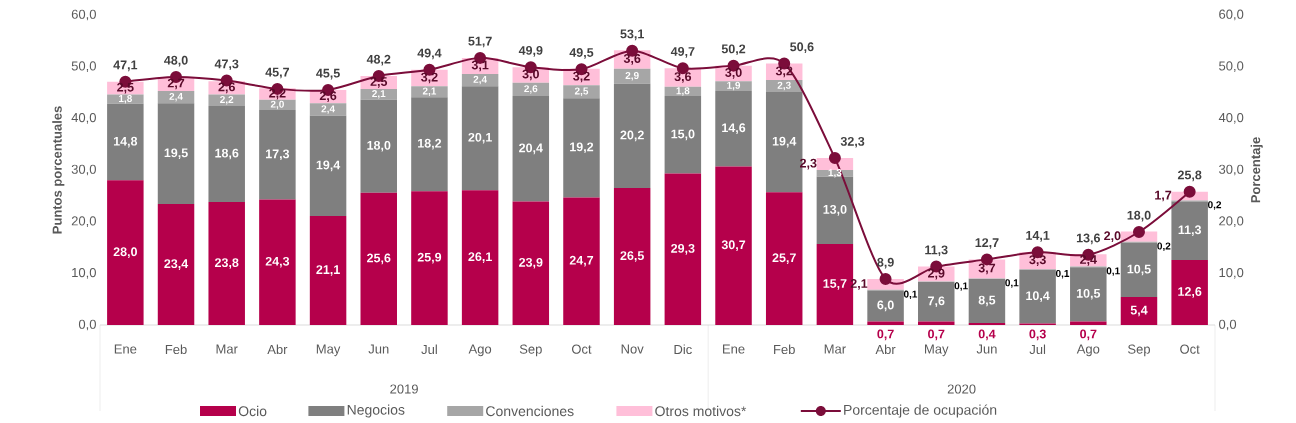  I want to click on data-label: 3,7, so click(987, 269).